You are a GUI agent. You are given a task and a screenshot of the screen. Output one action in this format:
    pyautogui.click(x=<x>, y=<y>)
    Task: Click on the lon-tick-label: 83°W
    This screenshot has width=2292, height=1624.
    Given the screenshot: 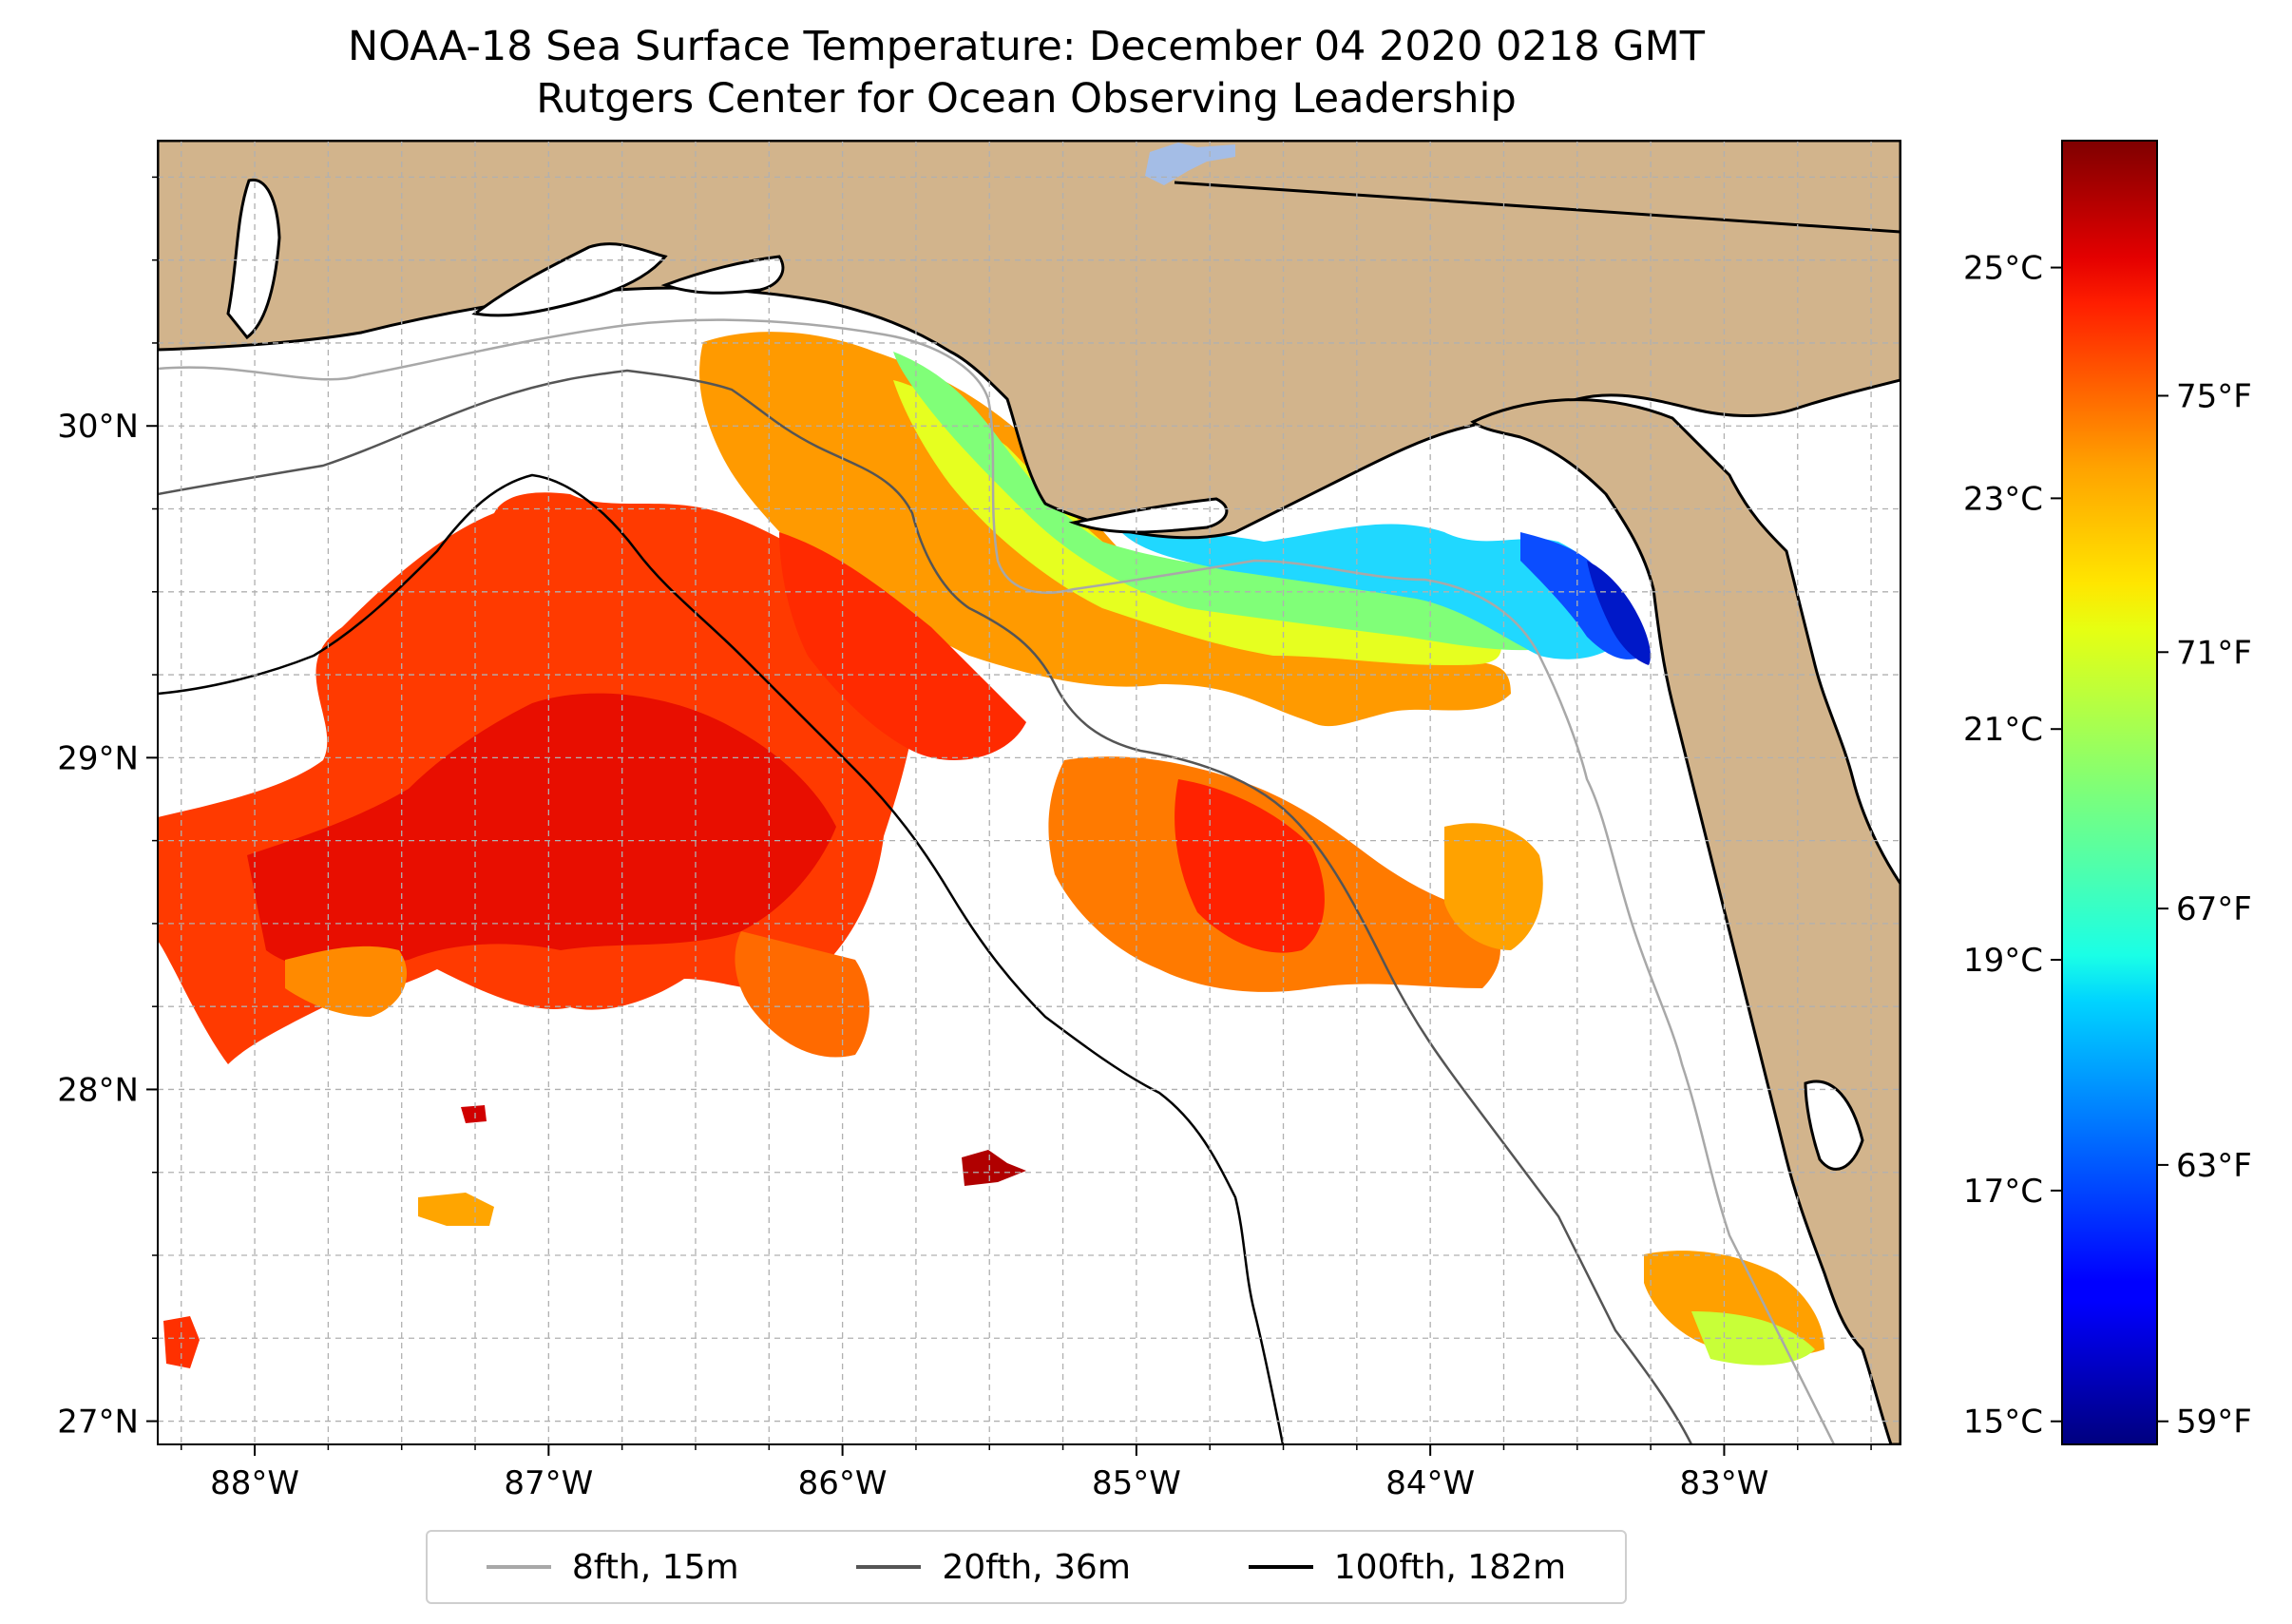 What is the action you would take?
    pyautogui.click(x=1723, y=1483)
    